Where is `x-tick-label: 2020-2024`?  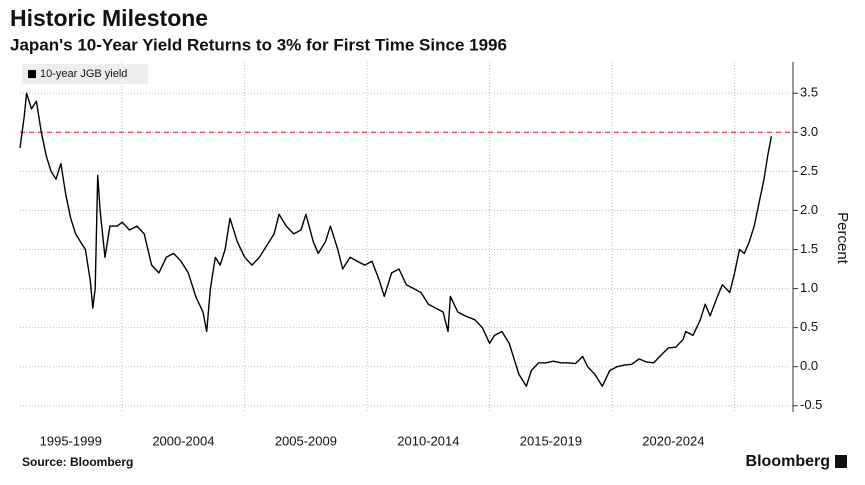 x-tick-label: 2020-2024 is located at coordinates (673, 440).